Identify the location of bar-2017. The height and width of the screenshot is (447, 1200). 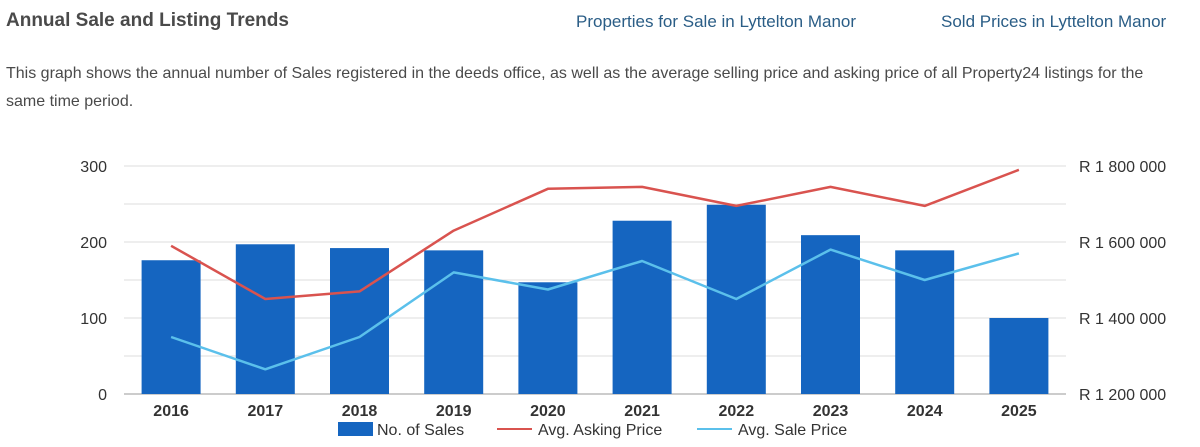
(265, 319).